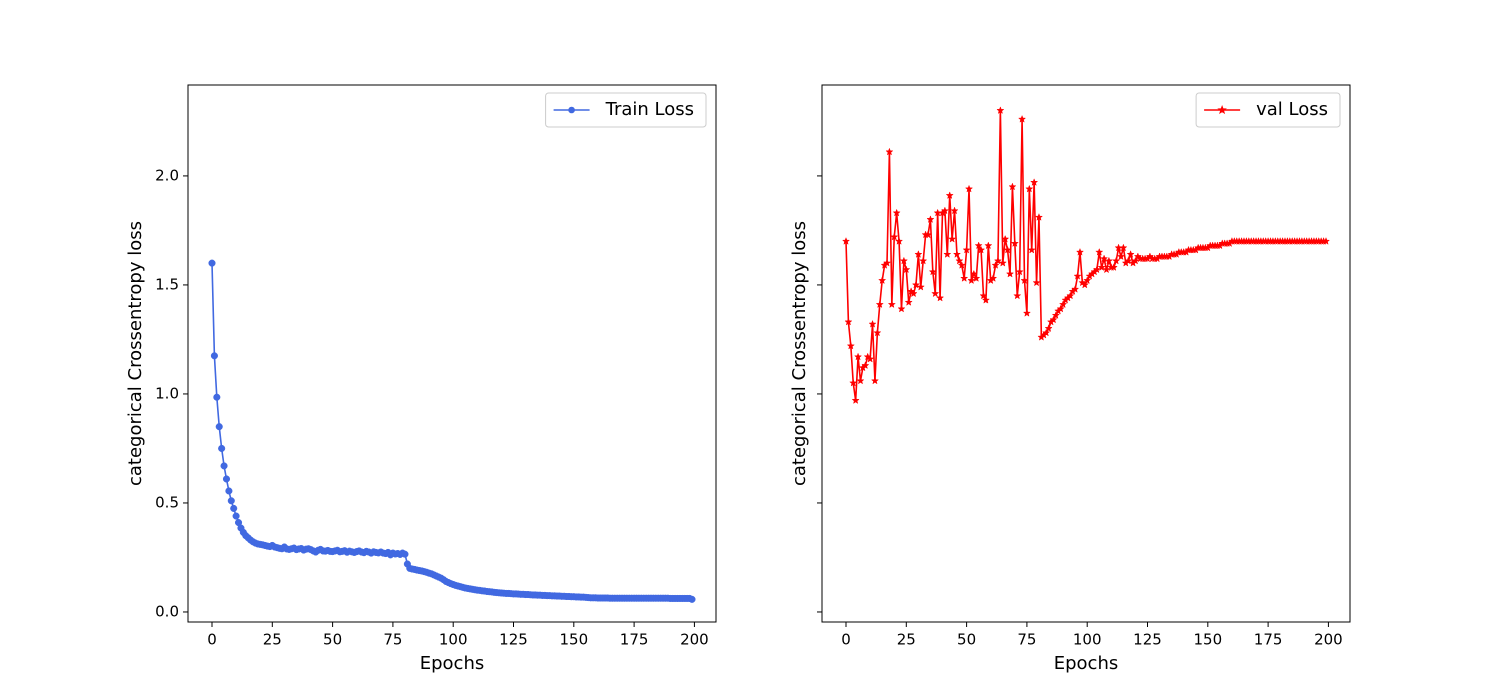  Describe the element at coordinates (1292, 109) in the screenshot. I see `legend-label: val Loss` at that location.